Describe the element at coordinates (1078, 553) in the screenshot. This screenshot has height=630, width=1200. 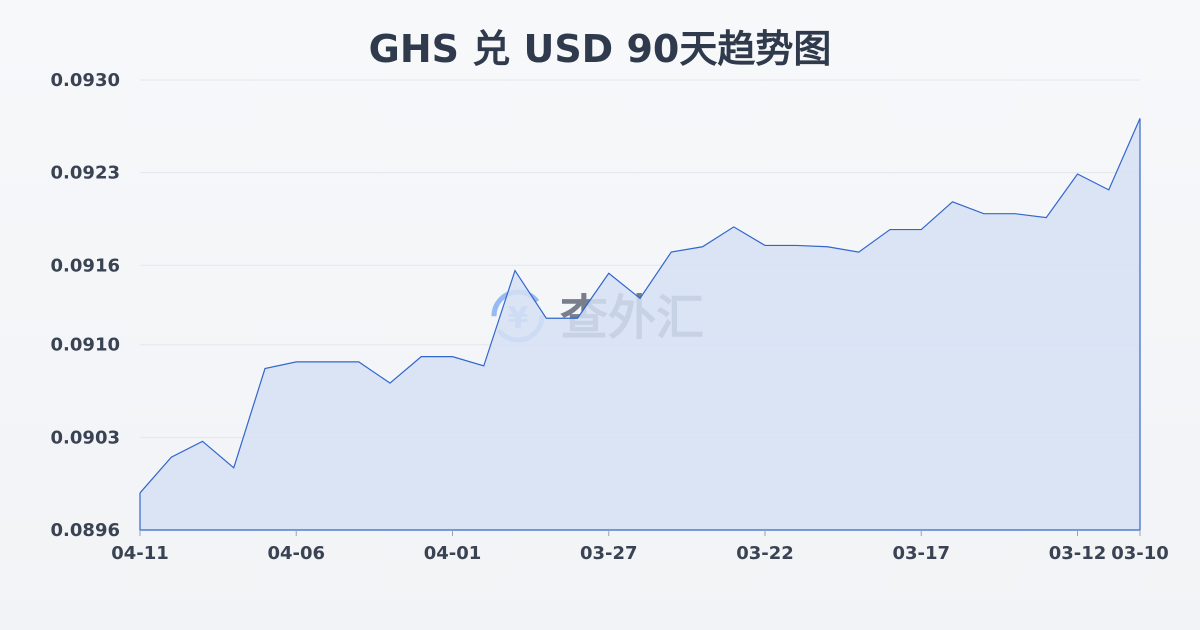
I see `x-tick-label: 03-12` at that location.